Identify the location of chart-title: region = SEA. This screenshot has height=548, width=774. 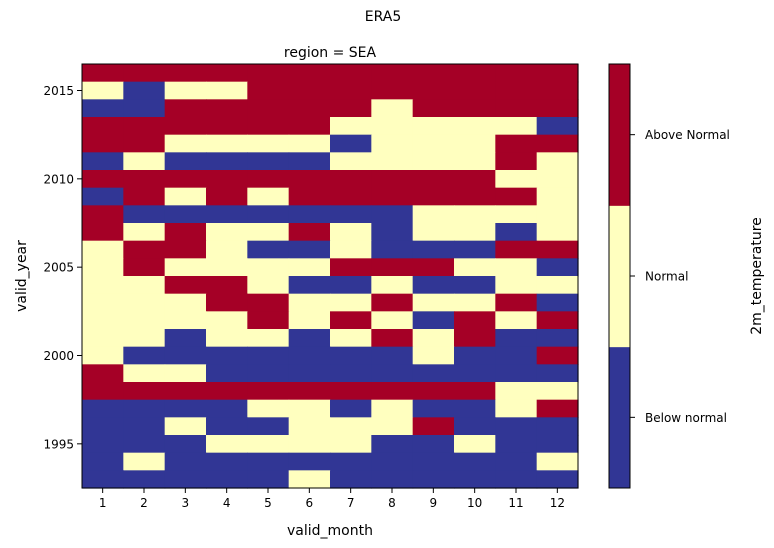
(330, 53).